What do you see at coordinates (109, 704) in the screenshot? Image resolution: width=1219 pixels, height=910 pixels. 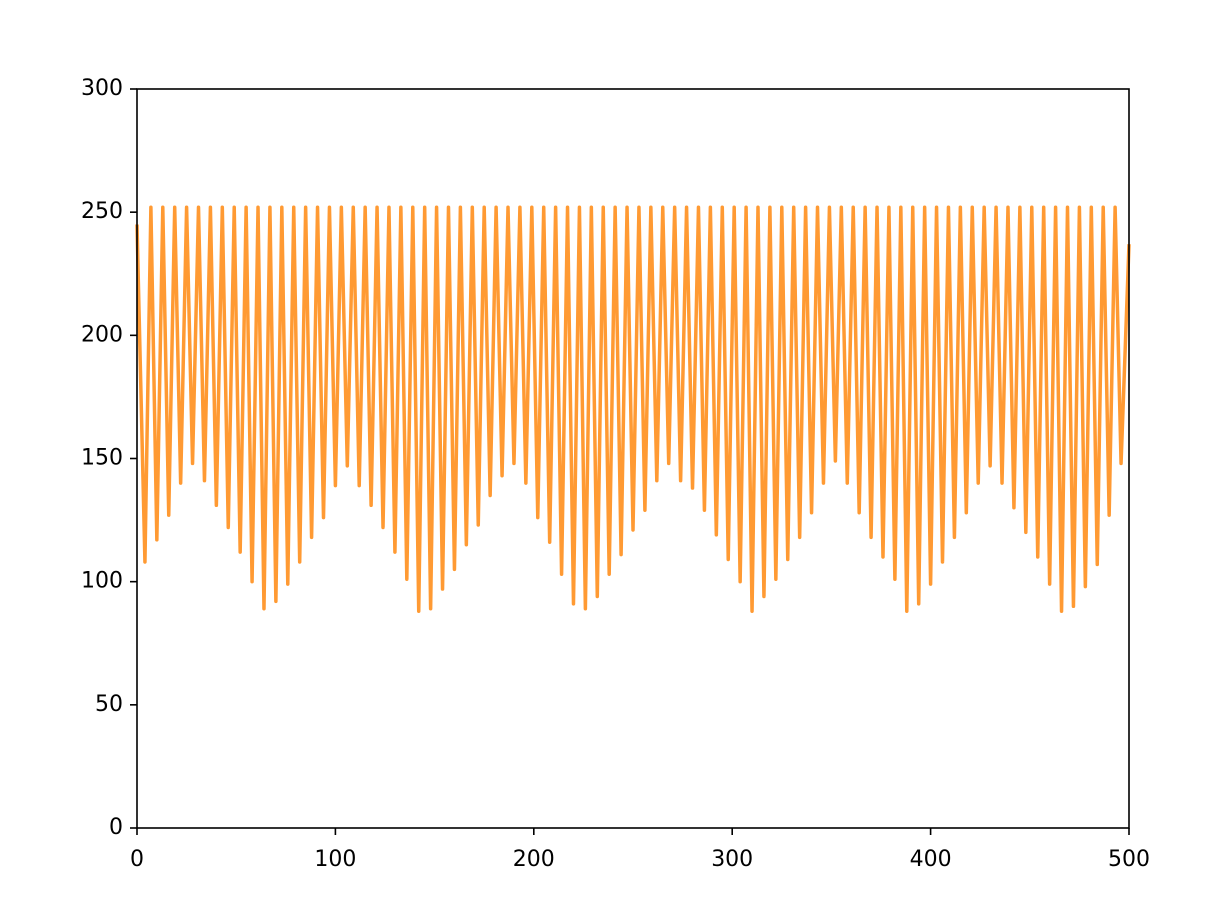 I see `y-tick-label: 50` at bounding box center [109, 704].